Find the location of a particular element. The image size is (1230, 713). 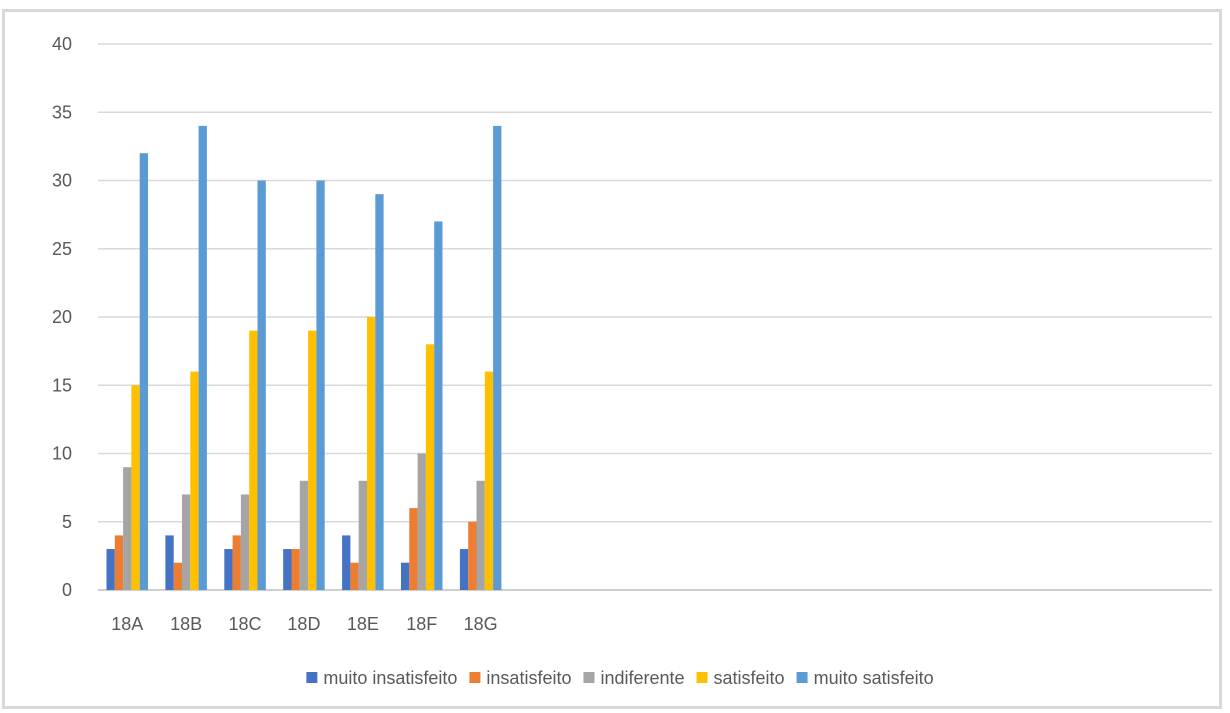

y-tick-label: 0 is located at coordinates (67, 590).